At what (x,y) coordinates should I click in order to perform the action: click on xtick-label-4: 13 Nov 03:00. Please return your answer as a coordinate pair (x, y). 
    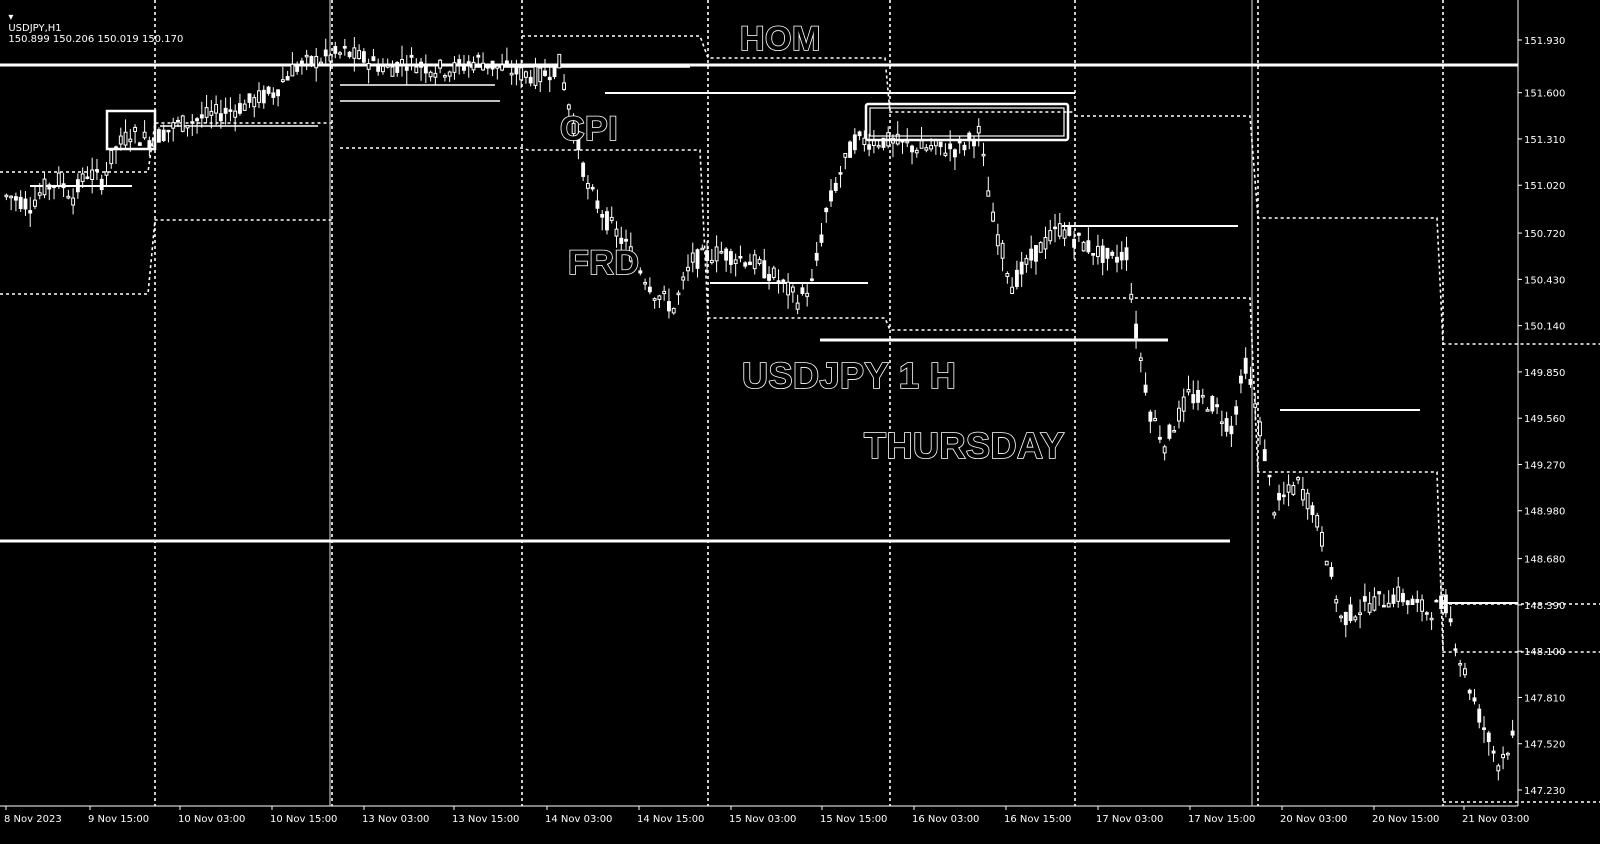
    Looking at the image, I should click on (395, 819).